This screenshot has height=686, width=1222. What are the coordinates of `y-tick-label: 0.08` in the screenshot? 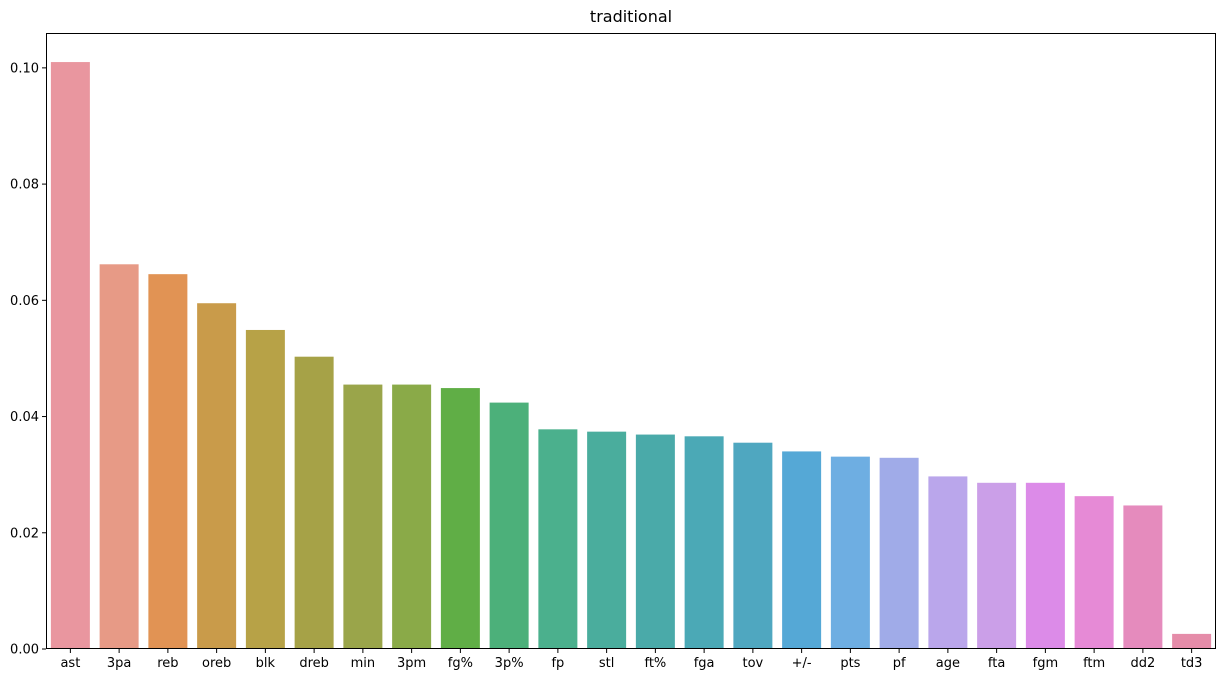 It's located at (24, 185).